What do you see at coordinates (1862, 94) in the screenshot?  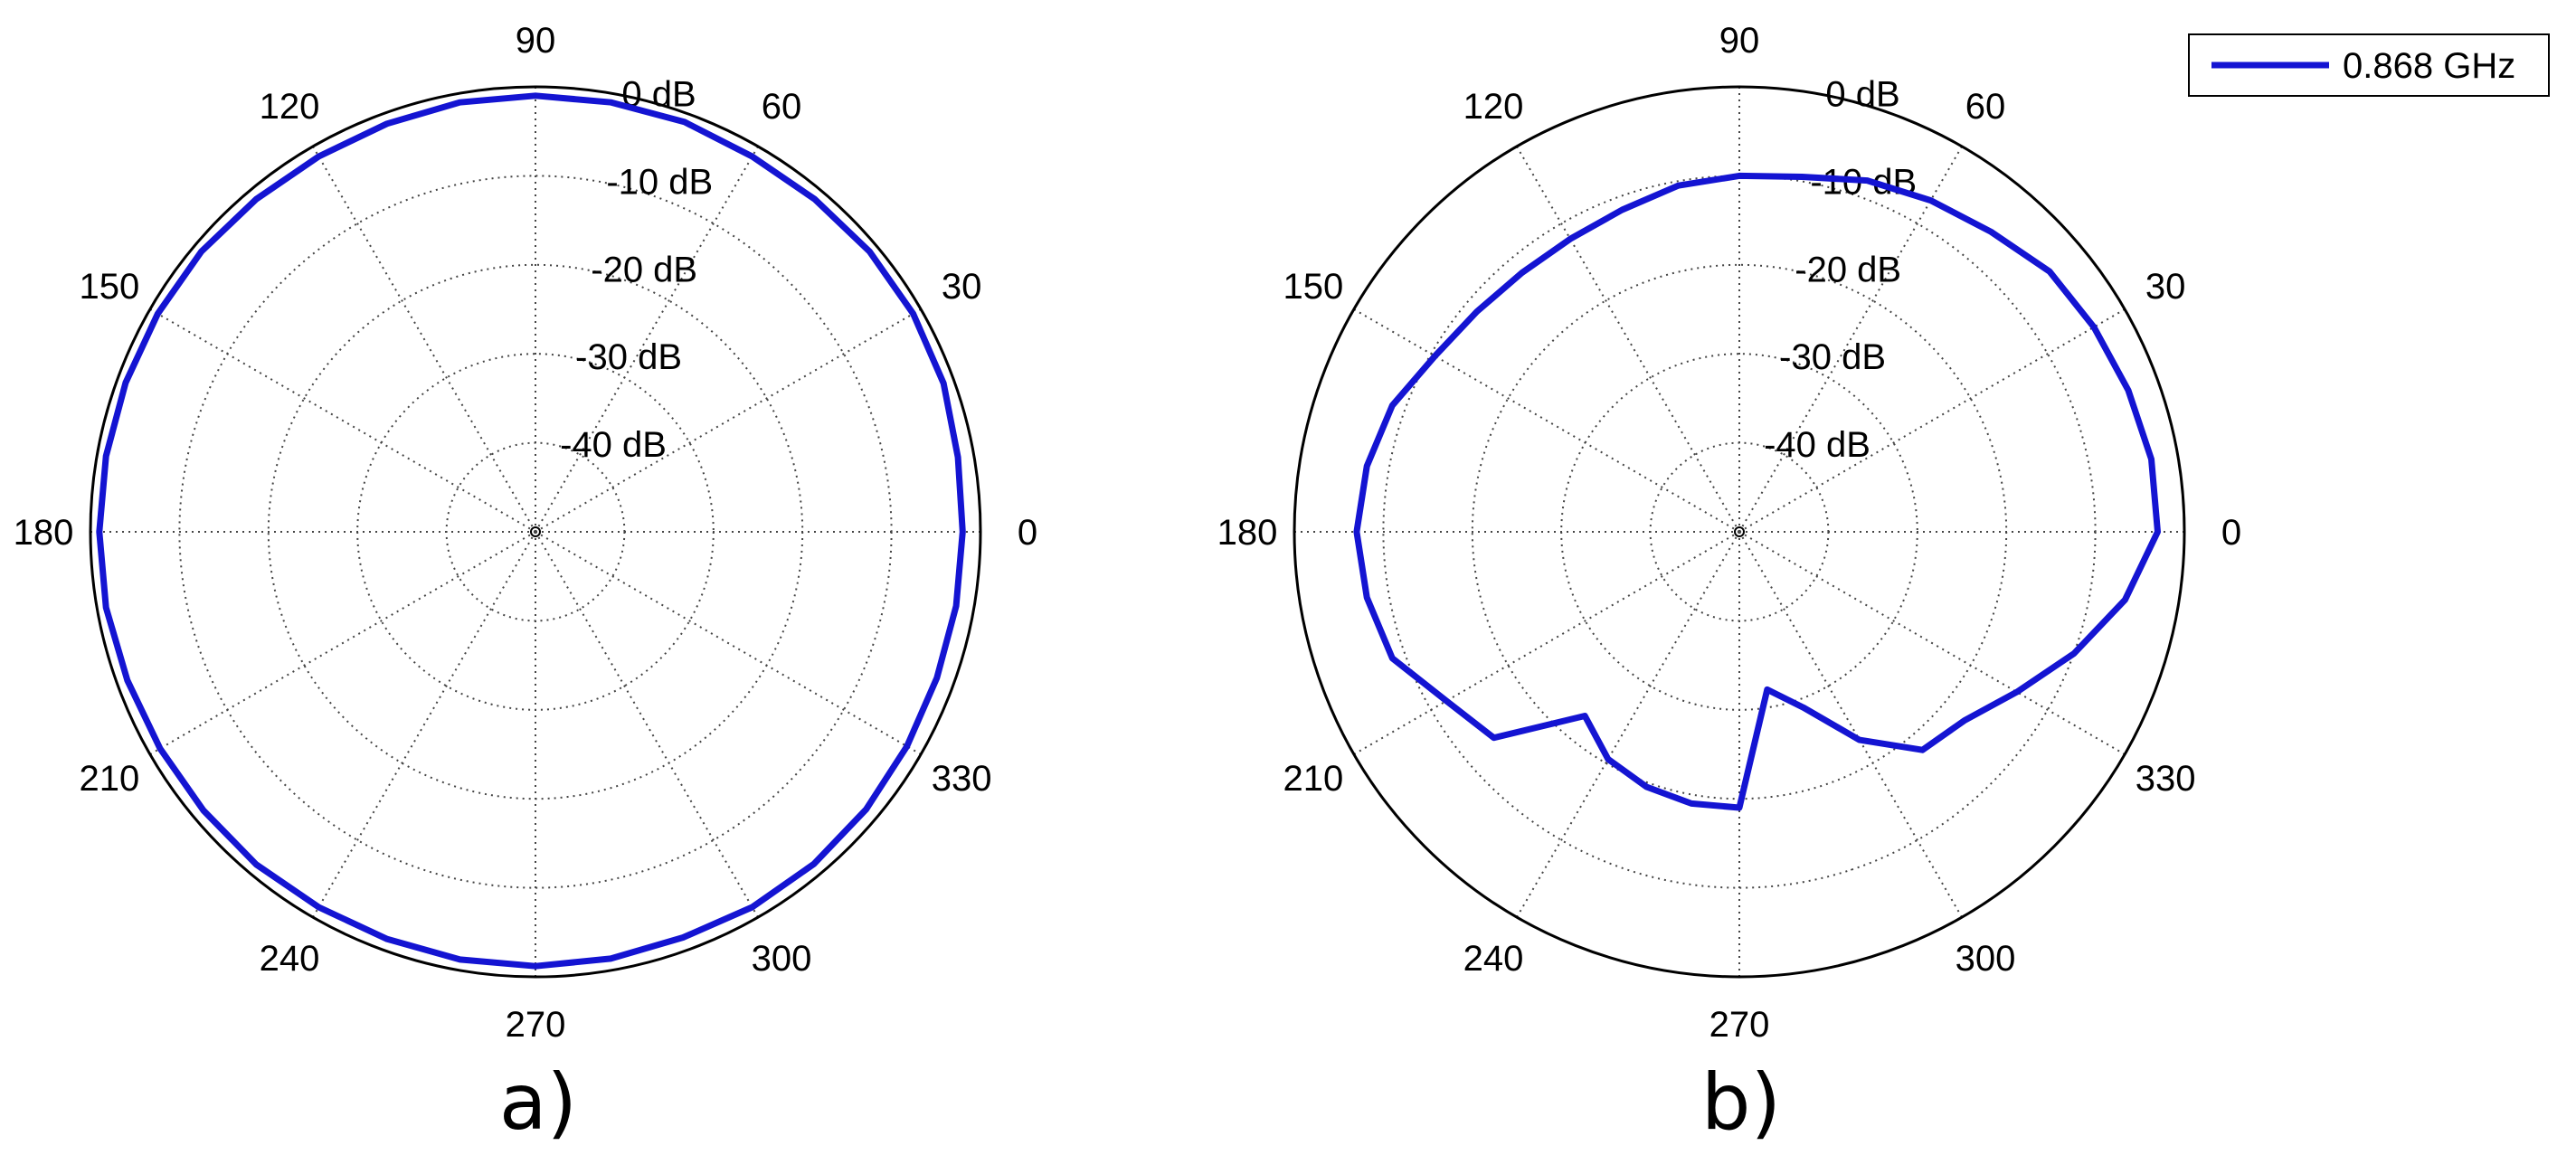 I see `r-tick-label: 0 dB` at bounding box center [1862, 94].